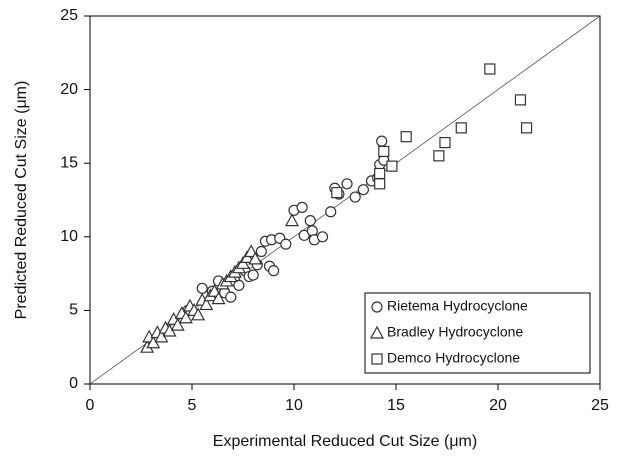  I want to click on y-tick-label: 5, so click(73, 310).